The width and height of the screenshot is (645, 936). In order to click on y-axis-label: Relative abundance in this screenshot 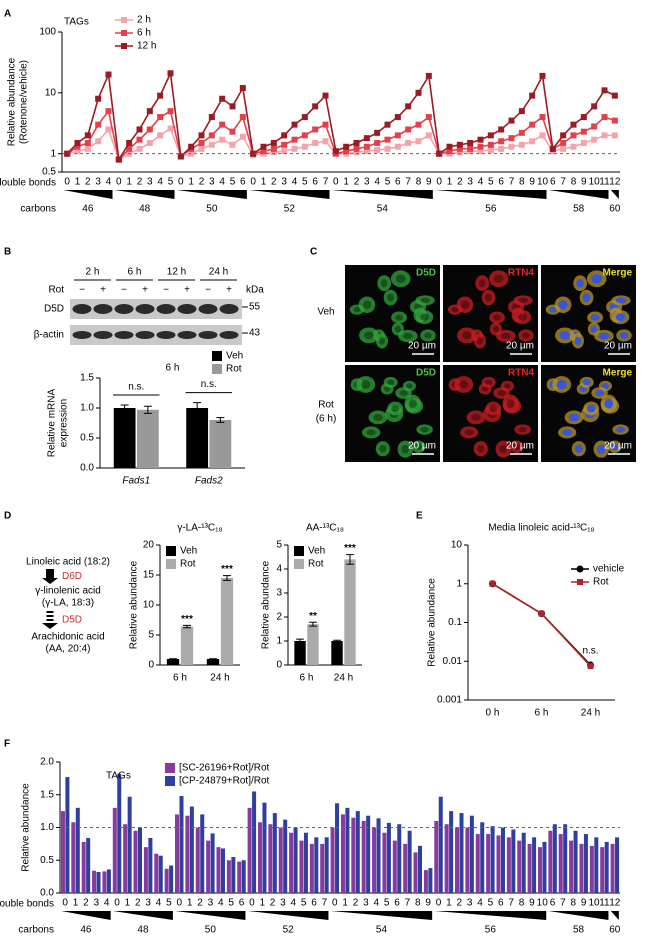, I will do `click(26, 827)`.